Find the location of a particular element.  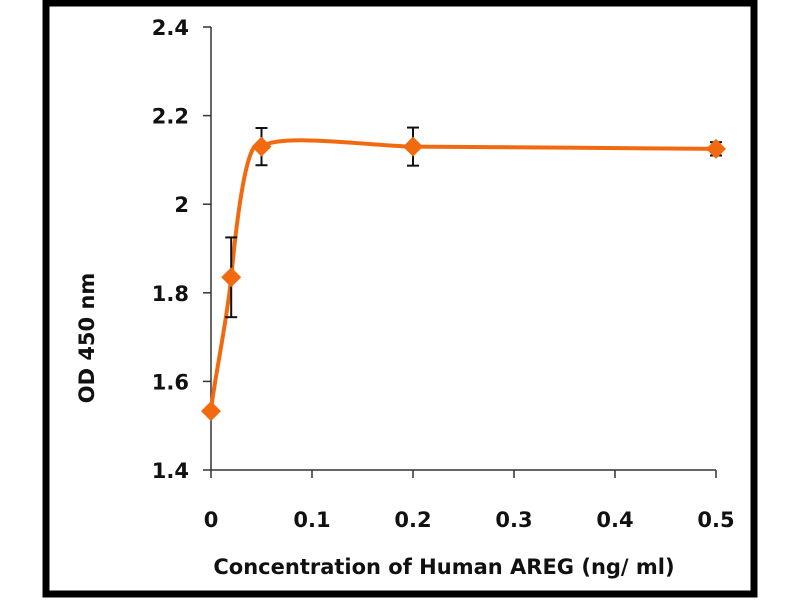

x-tick-label: 0 is located at coordinates (211, 520).